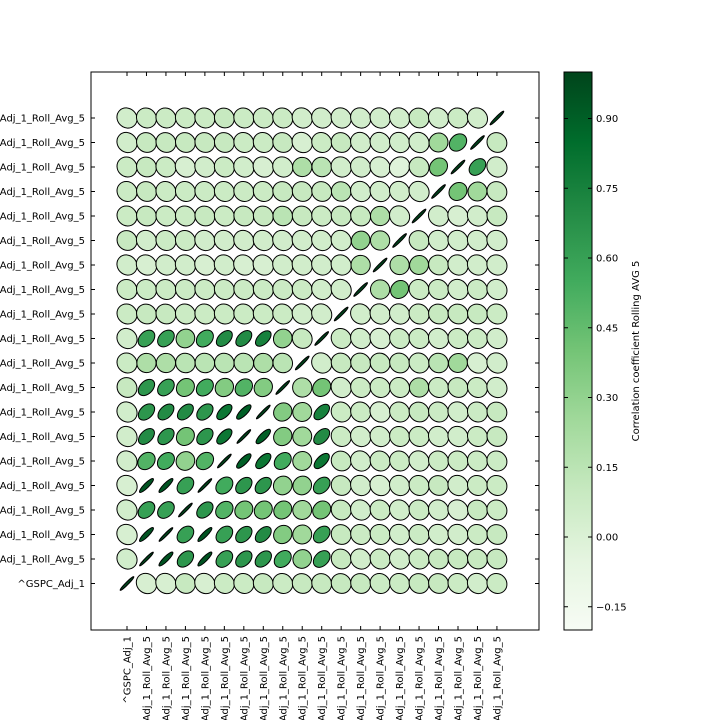  What do you see at coordinates (607, 468) in the screenshot?
I see `colorbar-tick-label: 0.15` at bounding box center [607, 468].